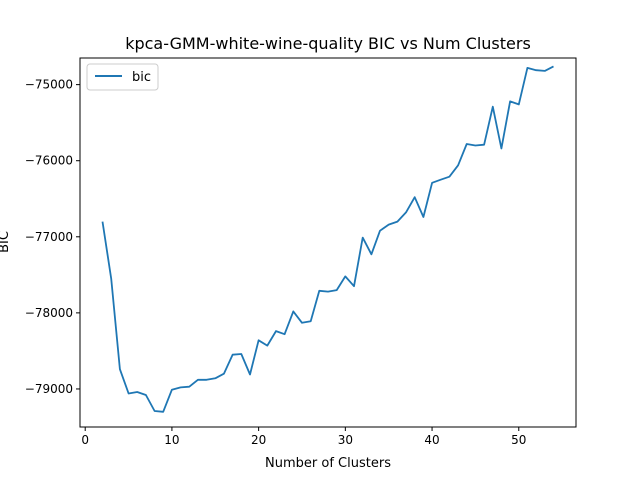  Describe the element at coordinates (171, 440) in the screenshot. I see `x-tick-label: 10` at that location.